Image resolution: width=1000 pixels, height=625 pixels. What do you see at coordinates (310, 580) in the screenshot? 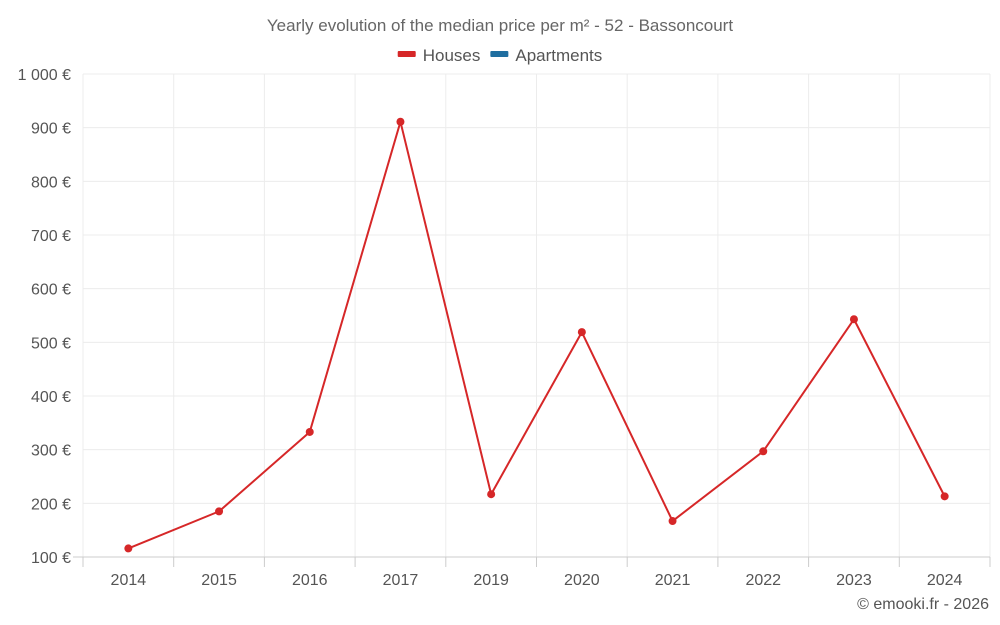
I see `x-tick-label: 2016` at bounding box center [310, 580].